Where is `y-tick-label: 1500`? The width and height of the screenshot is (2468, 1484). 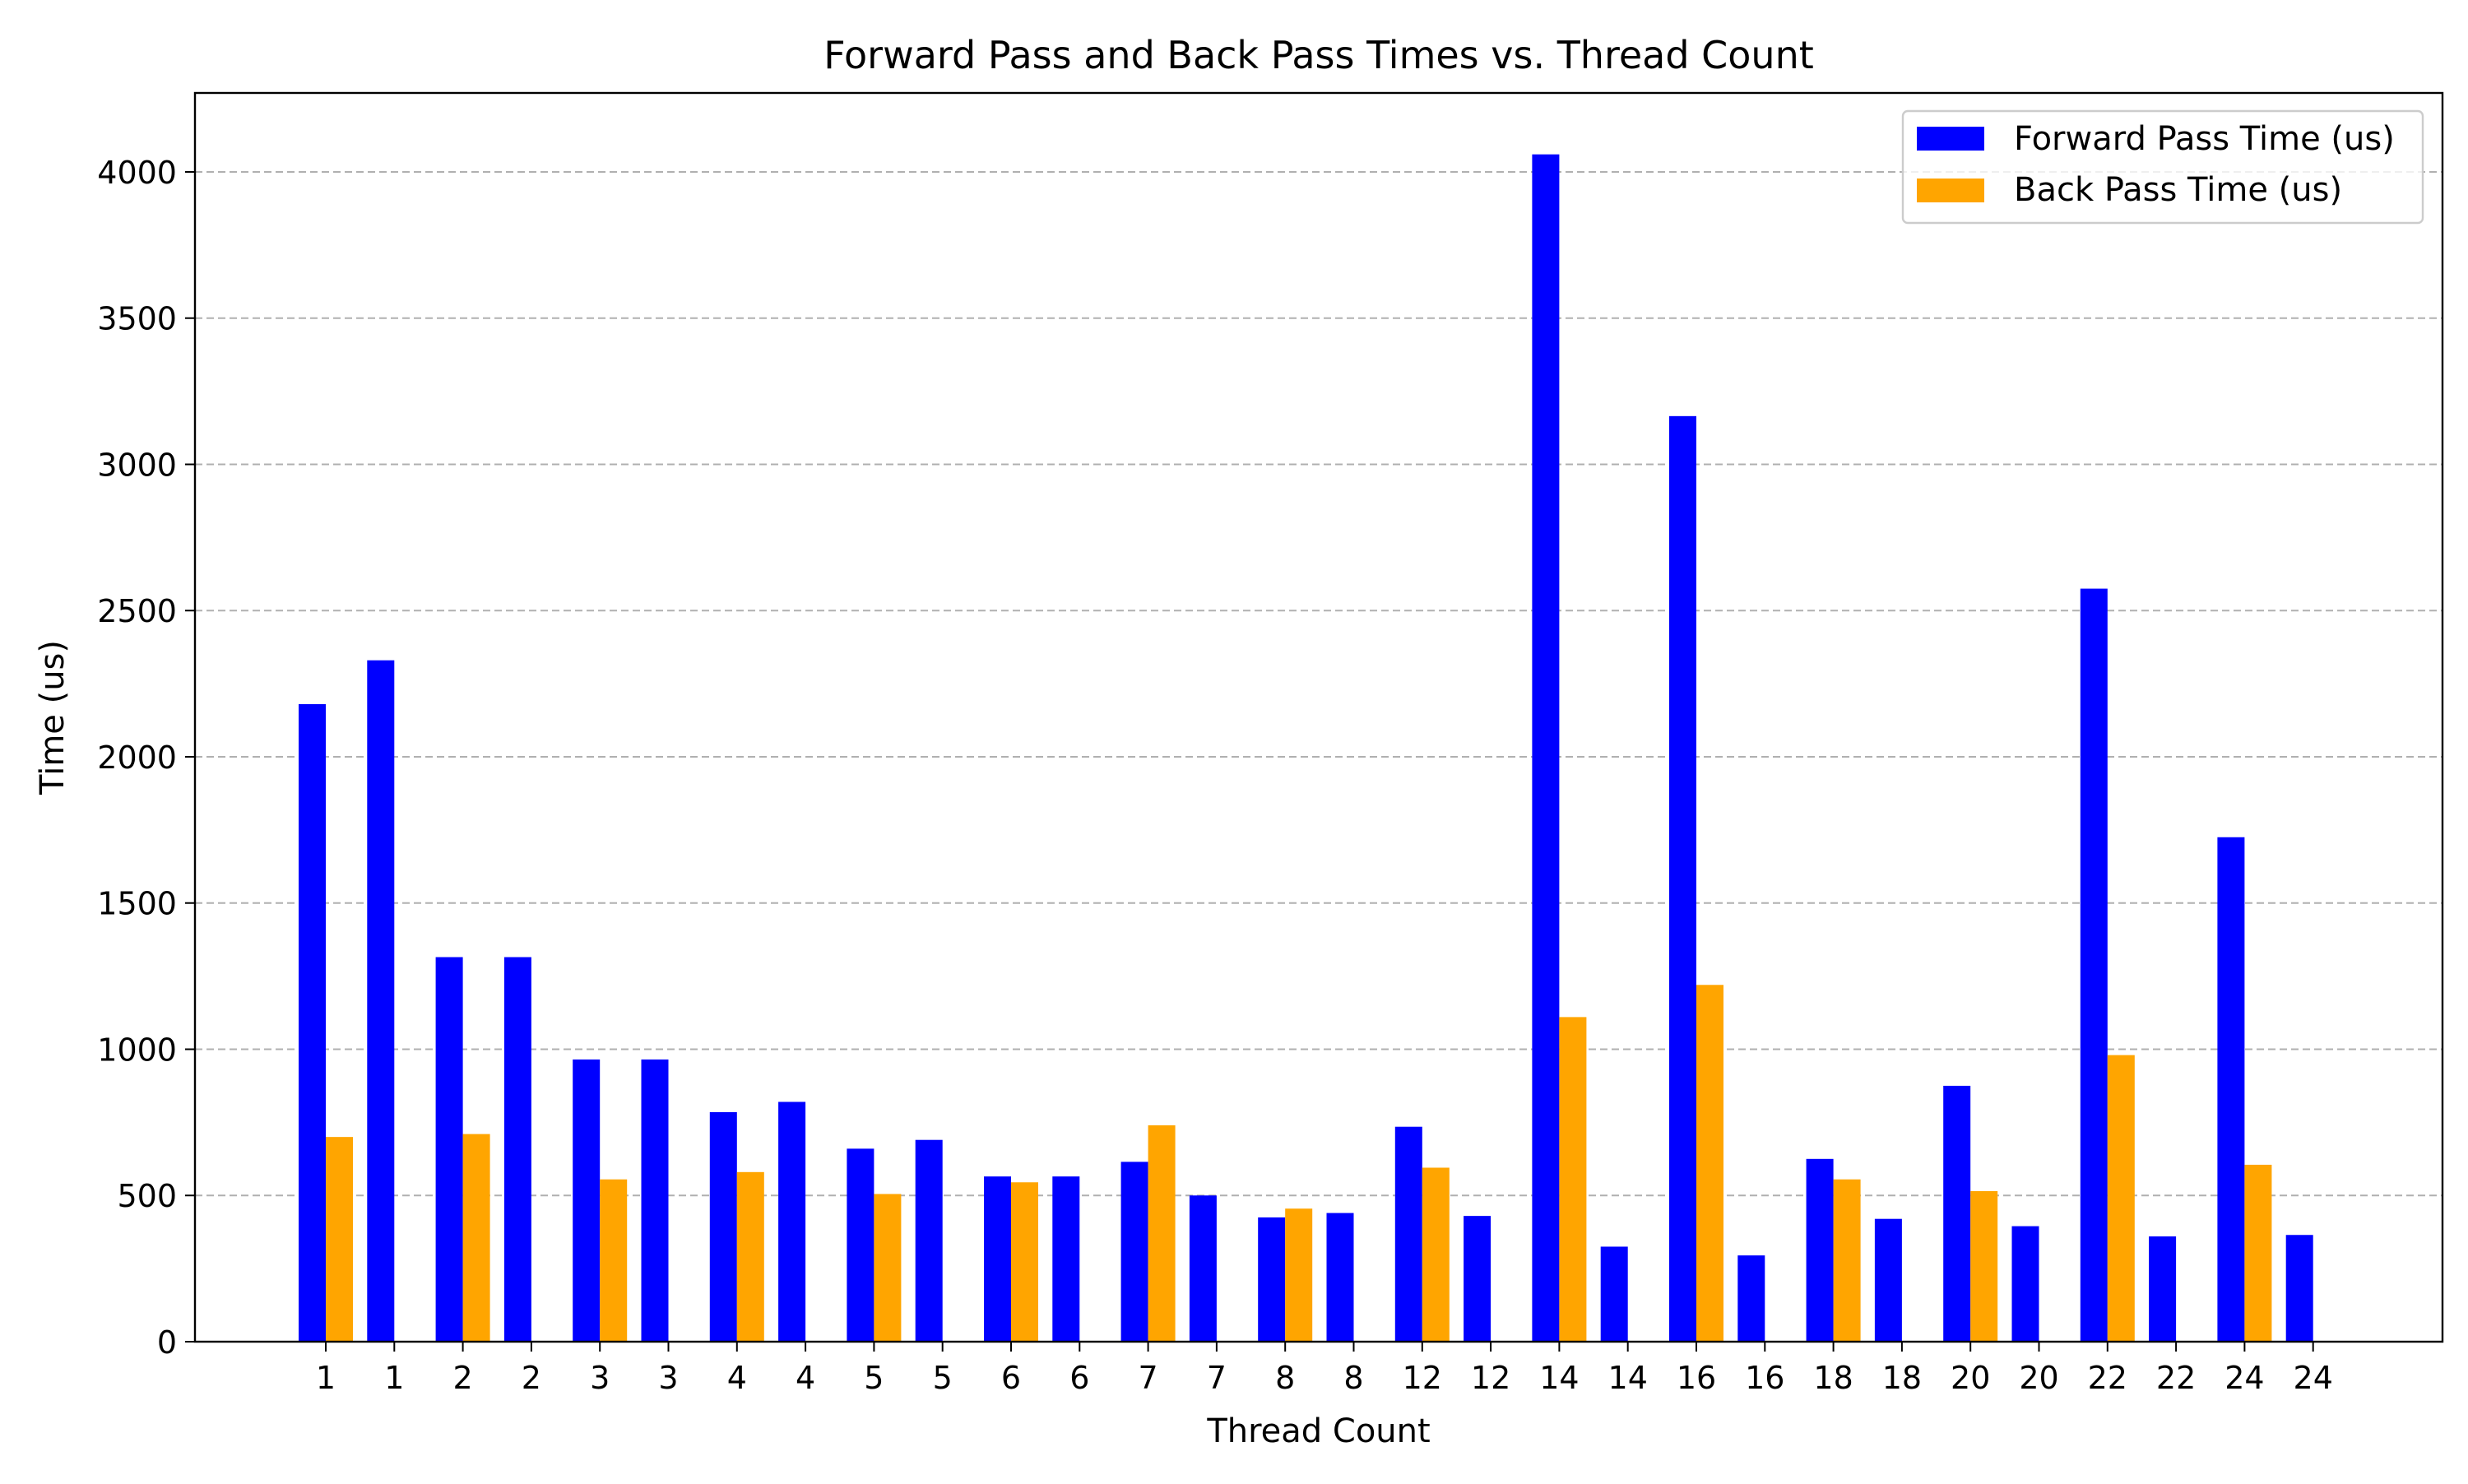 y-tick-label: 1500 is located at coordinates (137, 904).